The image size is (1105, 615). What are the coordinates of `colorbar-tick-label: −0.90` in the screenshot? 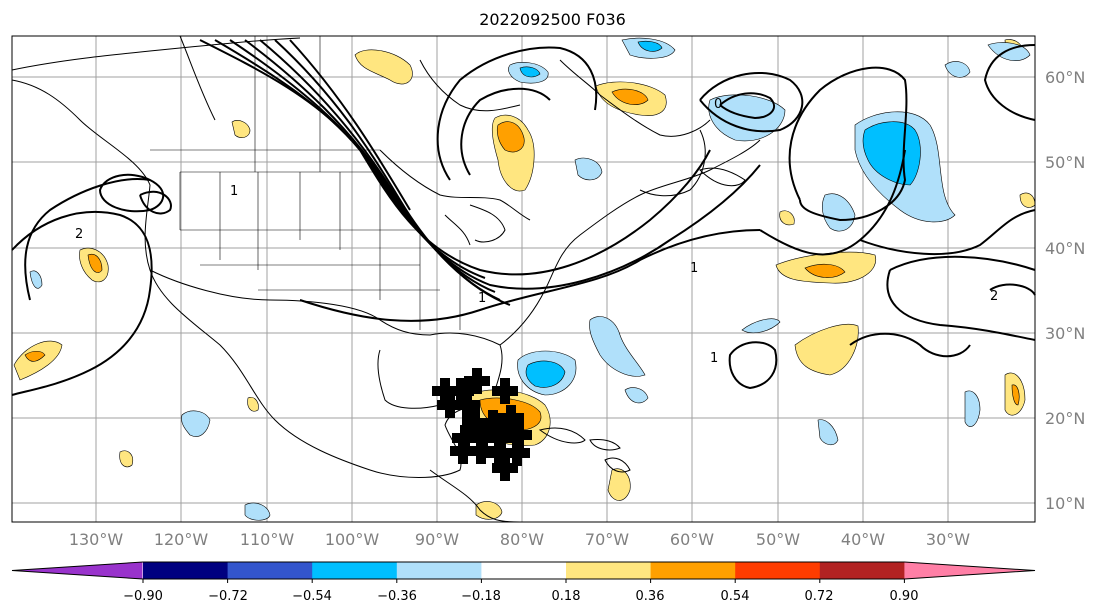 It's located at (143, 596).